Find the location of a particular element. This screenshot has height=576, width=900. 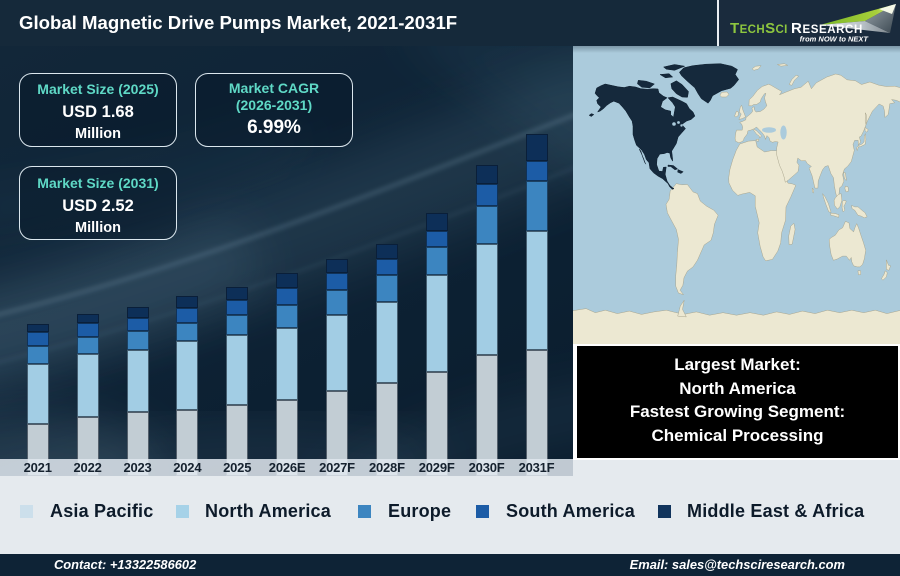

svg-text: RESEARCH is located at coordinates (827, 28).